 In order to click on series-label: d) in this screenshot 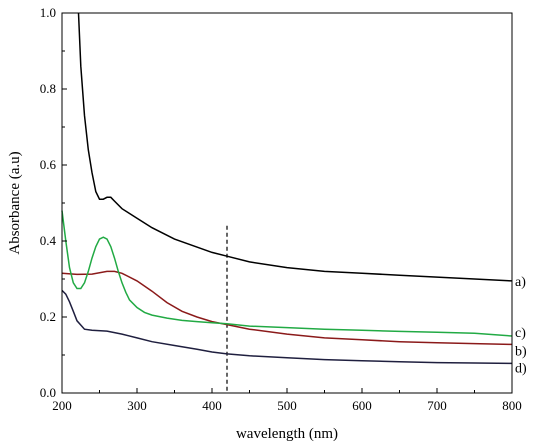, I will do `click(521, 368)`.